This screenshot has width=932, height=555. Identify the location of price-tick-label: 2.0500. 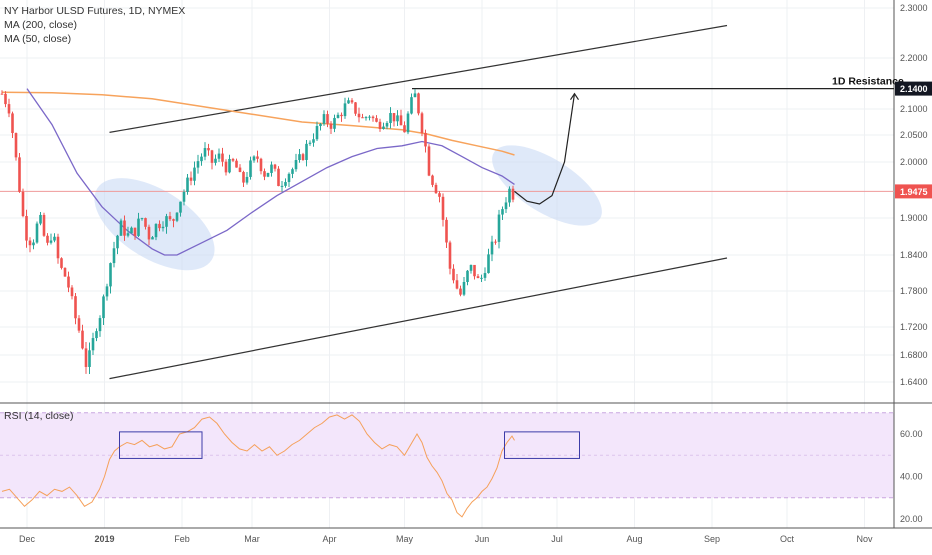
(914, 135).